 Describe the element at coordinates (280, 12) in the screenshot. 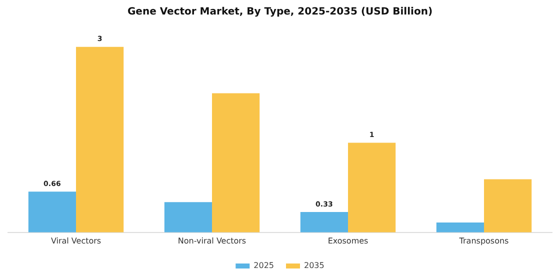

I see `chart-title: Gene Vector Market, By Type, 2025-2035 (USD Billion)` at that location.